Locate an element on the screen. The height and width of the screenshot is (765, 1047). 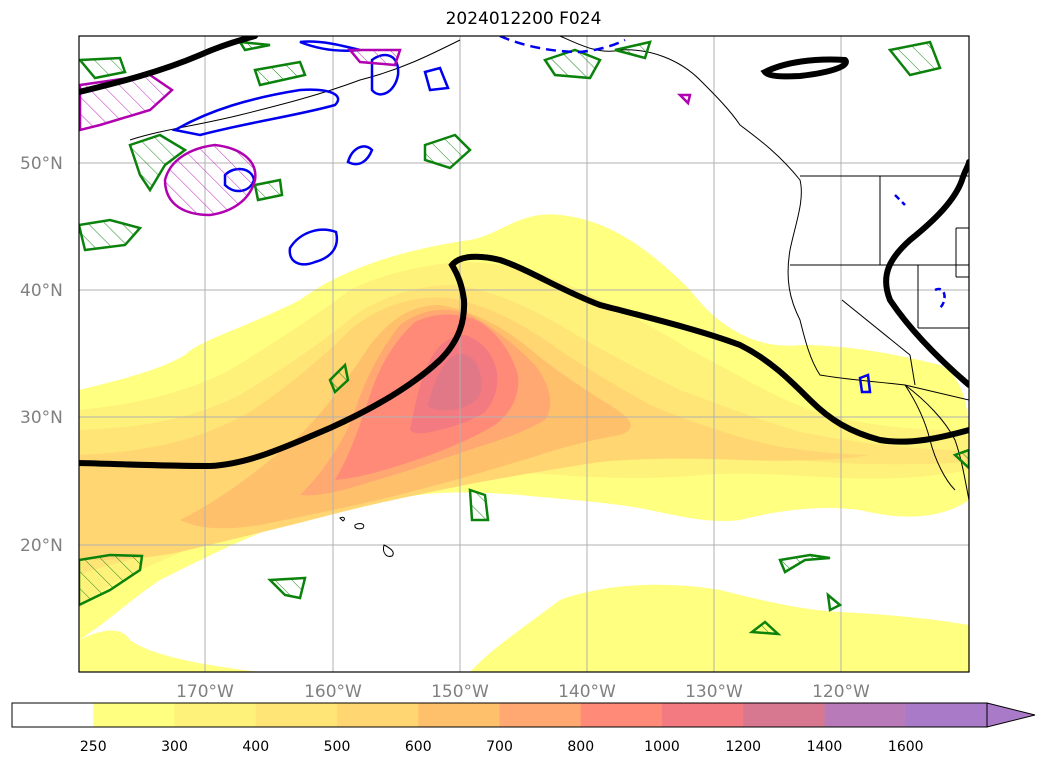
colorbar: 250 300 400 500 600 700 800 1000 1200 1400 1600 is located at coordinates (523, 728).